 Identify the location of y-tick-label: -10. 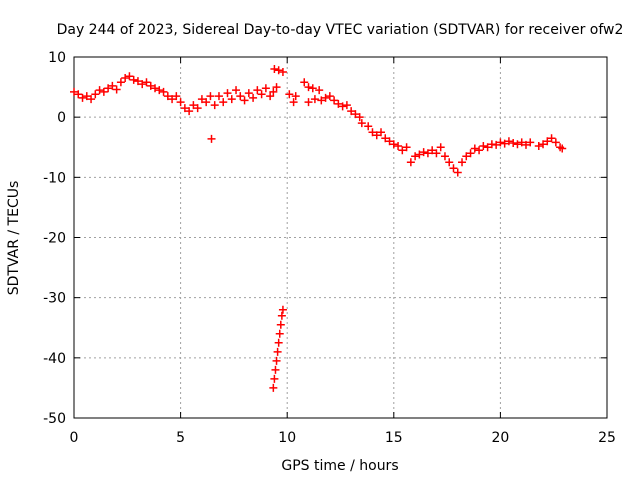
(54, 178).